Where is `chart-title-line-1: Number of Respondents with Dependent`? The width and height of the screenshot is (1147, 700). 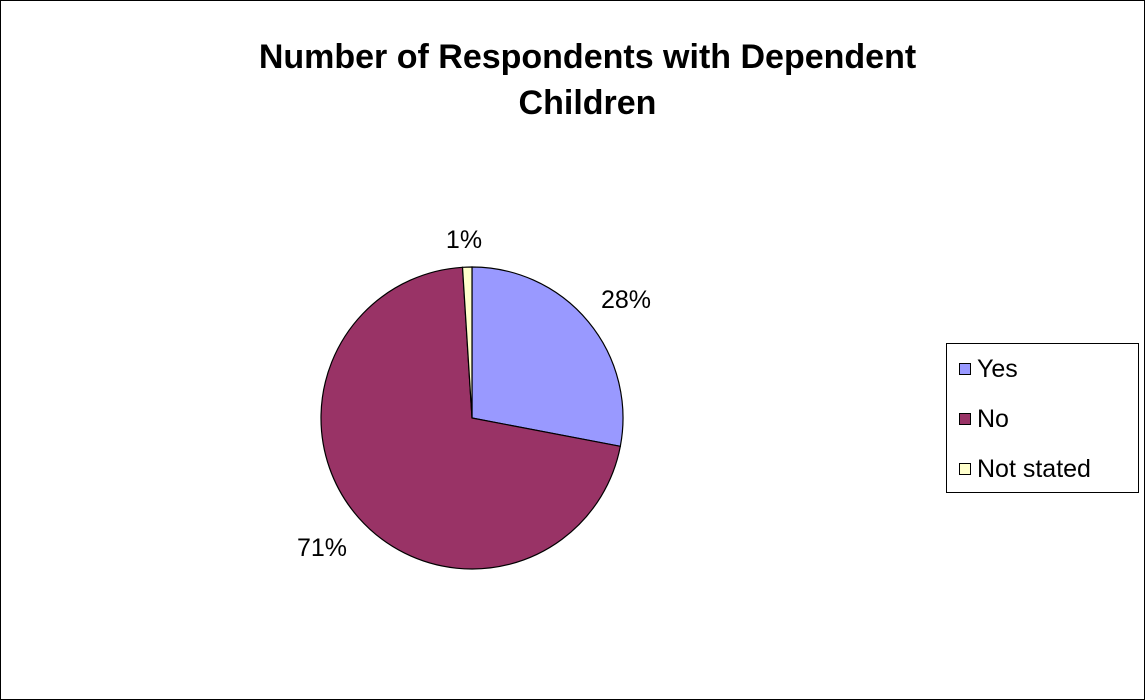 chart-title-line-1: Number of Respondents with Dependent is located at coordinates (587, 57).